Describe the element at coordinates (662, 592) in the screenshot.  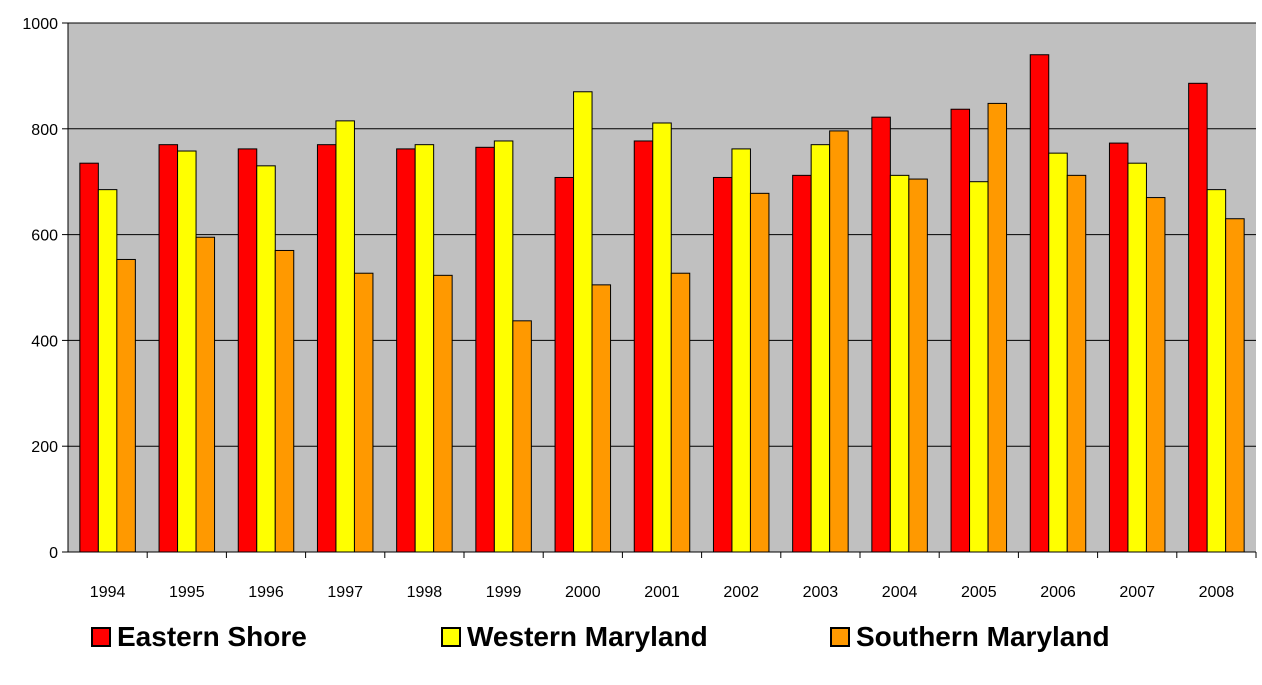
I see `x-tick-label: 2001` at that location.